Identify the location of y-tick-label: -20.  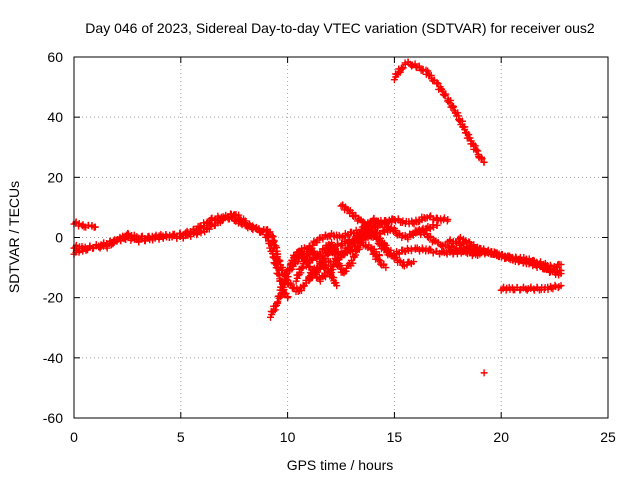
(53, 298).